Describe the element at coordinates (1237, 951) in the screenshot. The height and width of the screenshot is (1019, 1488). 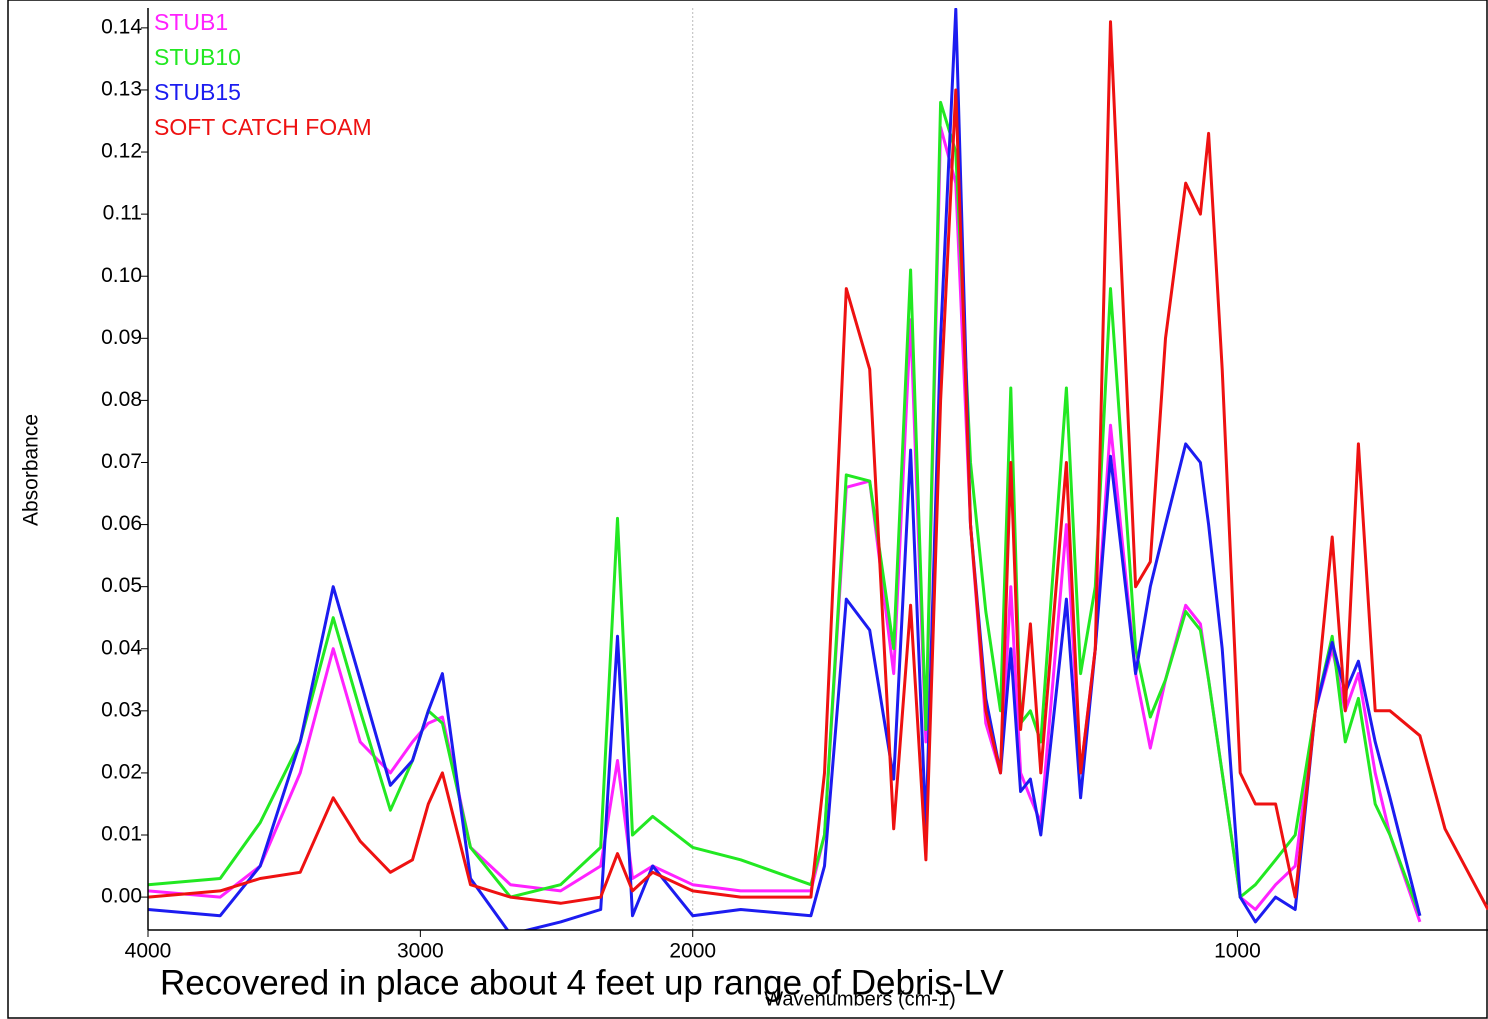
I see `x-tick-label: 1000` at that location.